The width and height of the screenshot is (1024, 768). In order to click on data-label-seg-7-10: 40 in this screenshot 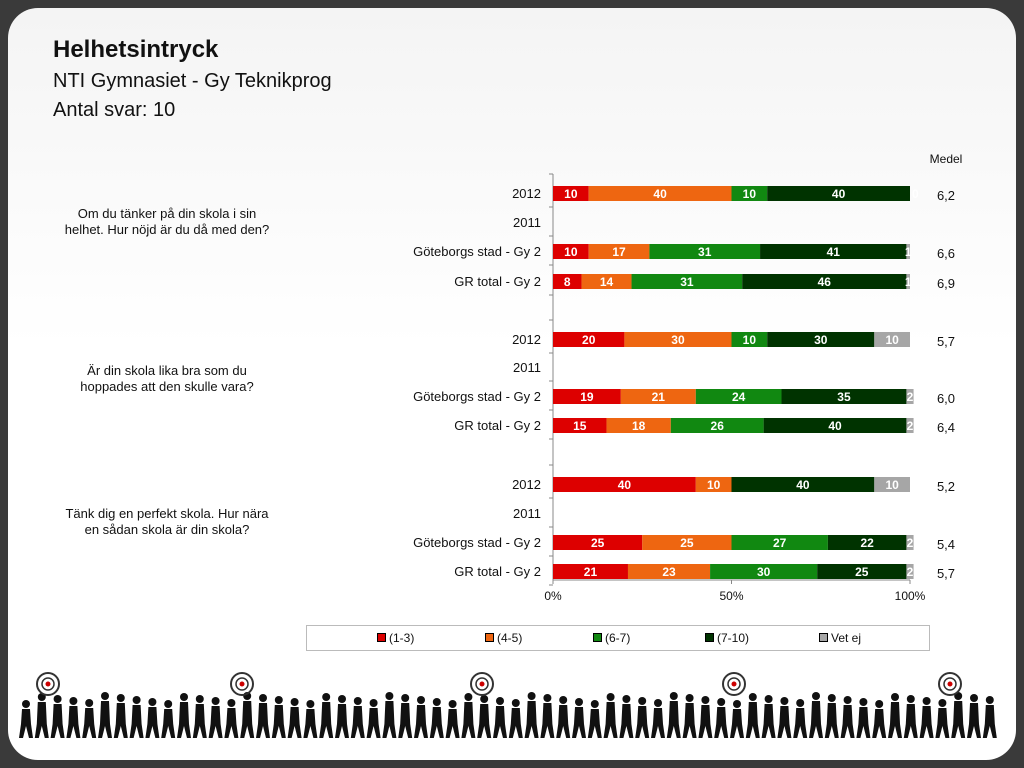, I will do `click(803, 485)`.